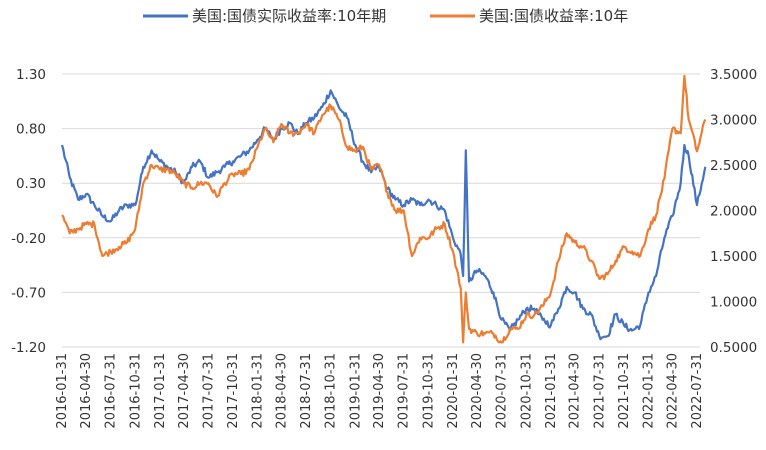 Image resolution: width=766 pixels, height=450 pixels. What do you see at coordinates (649, 391) in the screenshot?
I see `x-tick-label: 2022-01-31` at bounding box center [649, 391].